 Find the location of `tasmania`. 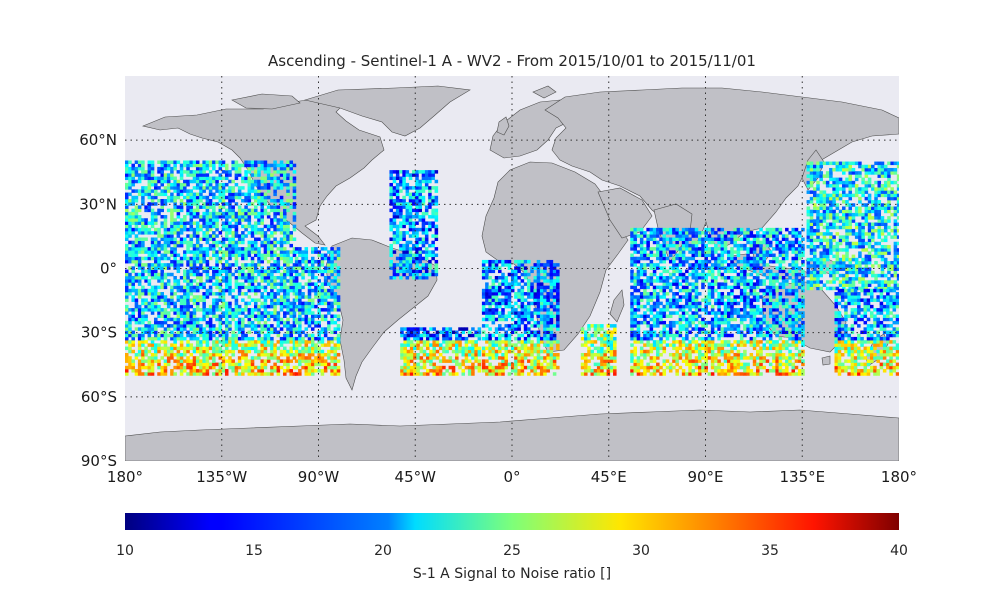

tasmania is located at coordinates (826, 360).